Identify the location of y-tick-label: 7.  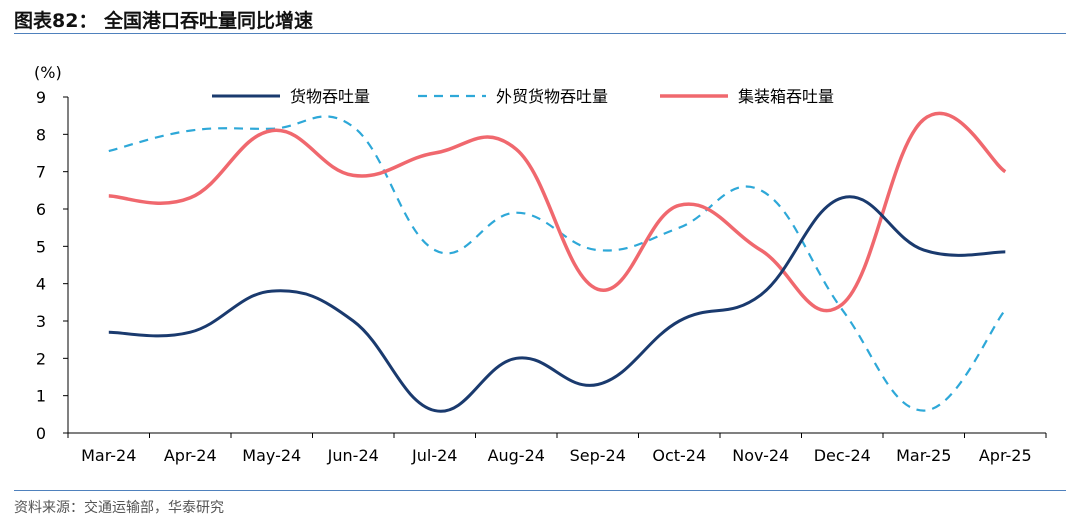
(41, 172).